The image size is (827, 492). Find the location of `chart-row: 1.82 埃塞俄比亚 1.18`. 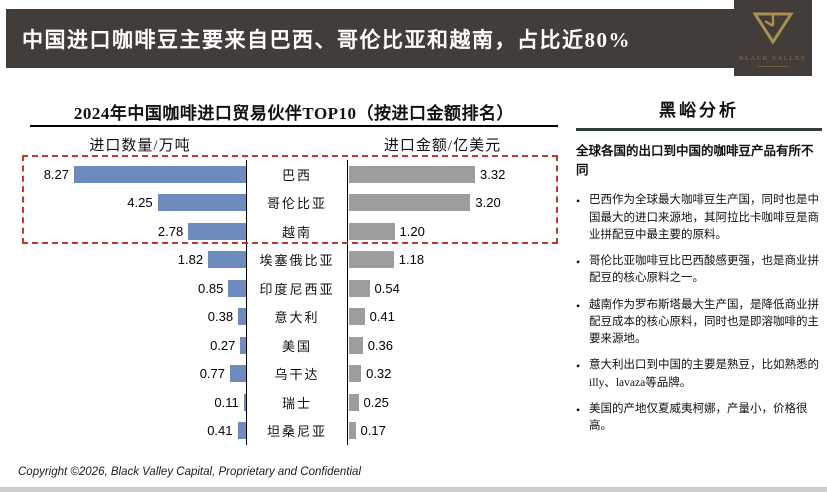

chart-row: 1.82 埃塞俄比亚 1.18 is located at coordinates (292, 260).